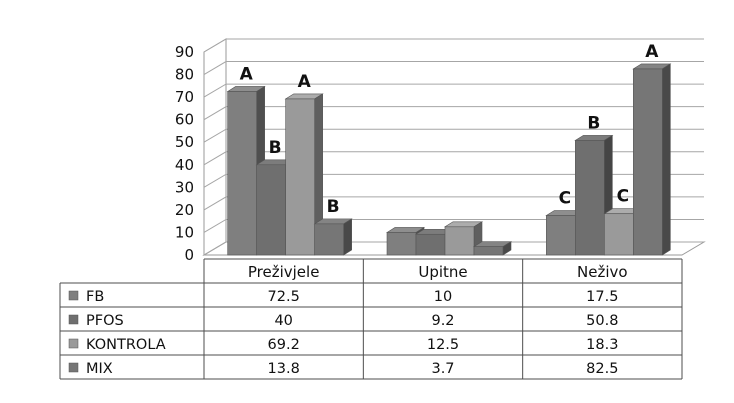  I want to click on legend-label: KONTROLA, so click(126, 345).